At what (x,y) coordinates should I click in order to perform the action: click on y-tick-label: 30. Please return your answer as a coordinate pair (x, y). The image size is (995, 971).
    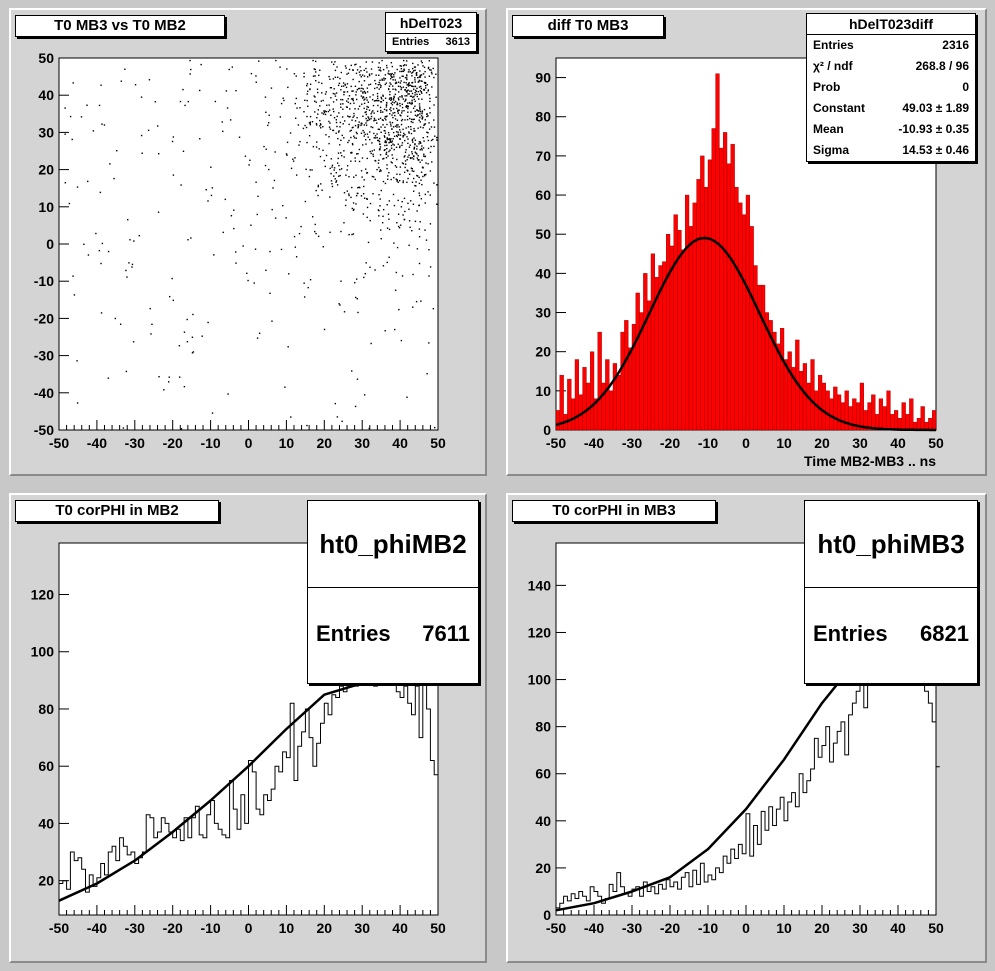
    Looking at the image, I should click on (543, 313).